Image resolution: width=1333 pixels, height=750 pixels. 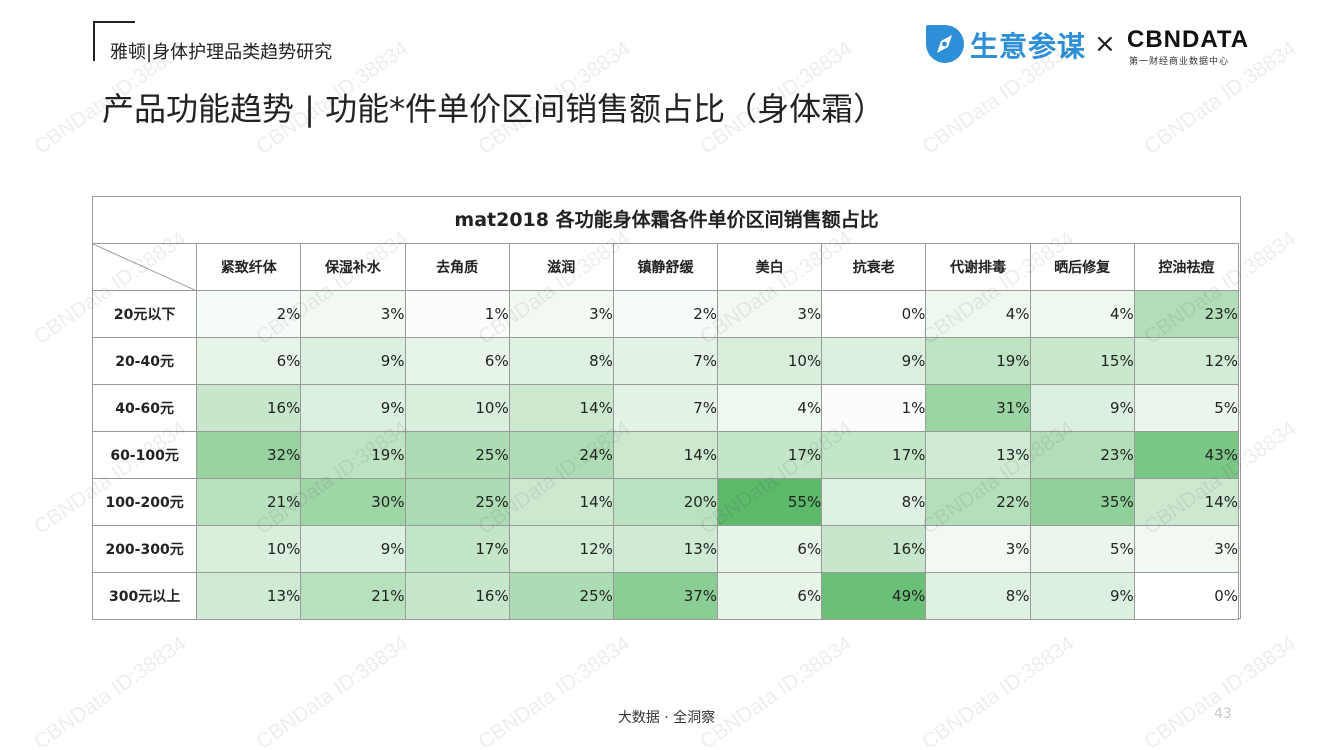 What do you see at coordinates (144, 596) in the screenshot?
I see `row-header: 300元以上` at bounding box center [144, 596].